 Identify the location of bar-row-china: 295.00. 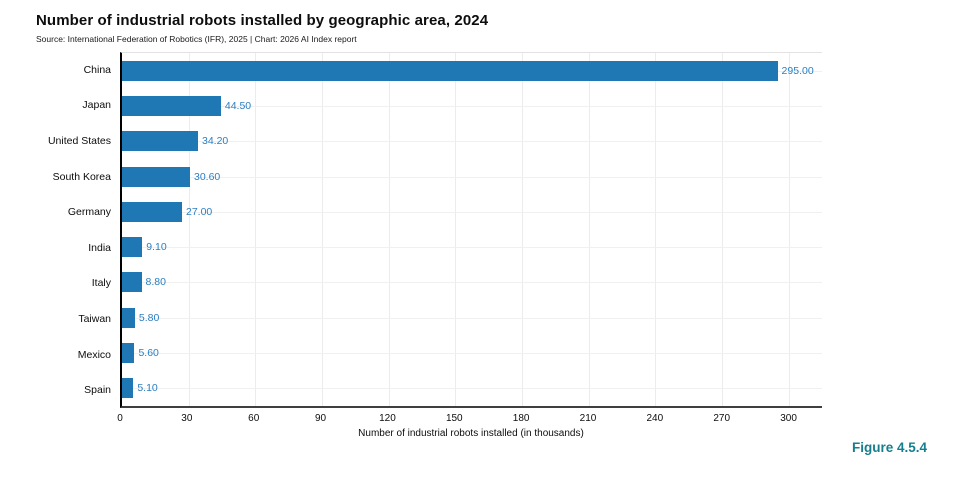
(472, 70).